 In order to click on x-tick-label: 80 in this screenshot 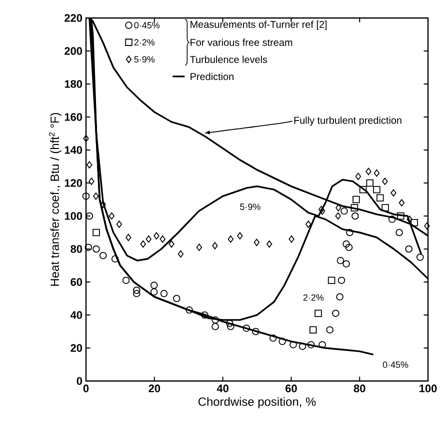, I will do `click(360, 388)`.